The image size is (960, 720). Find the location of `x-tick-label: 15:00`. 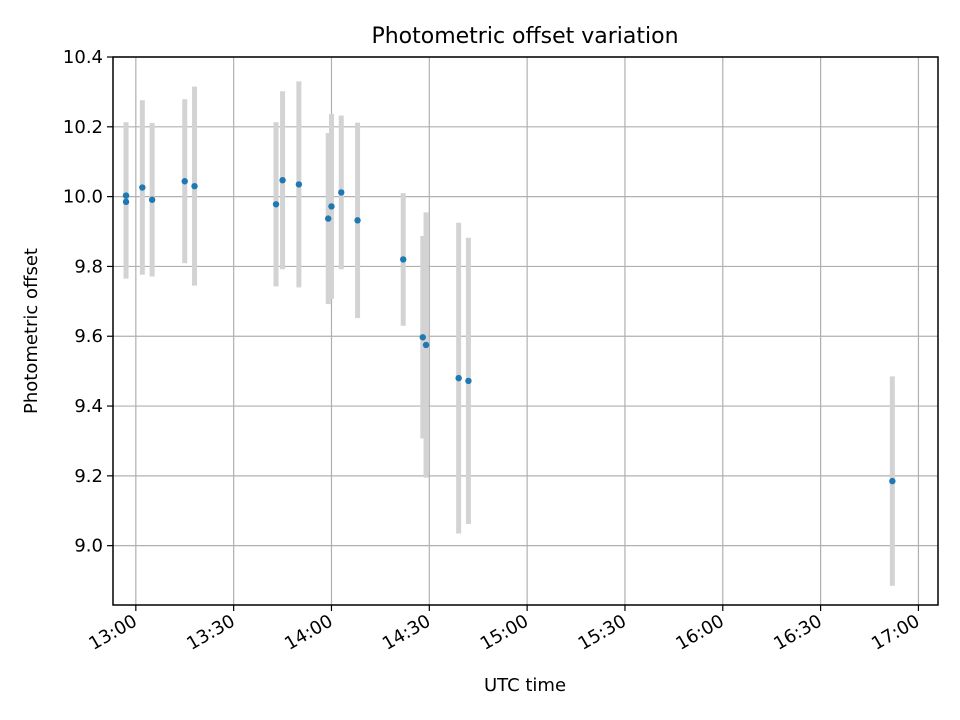

x-tick-label: 15:00 is located at coordinates (504, 633).